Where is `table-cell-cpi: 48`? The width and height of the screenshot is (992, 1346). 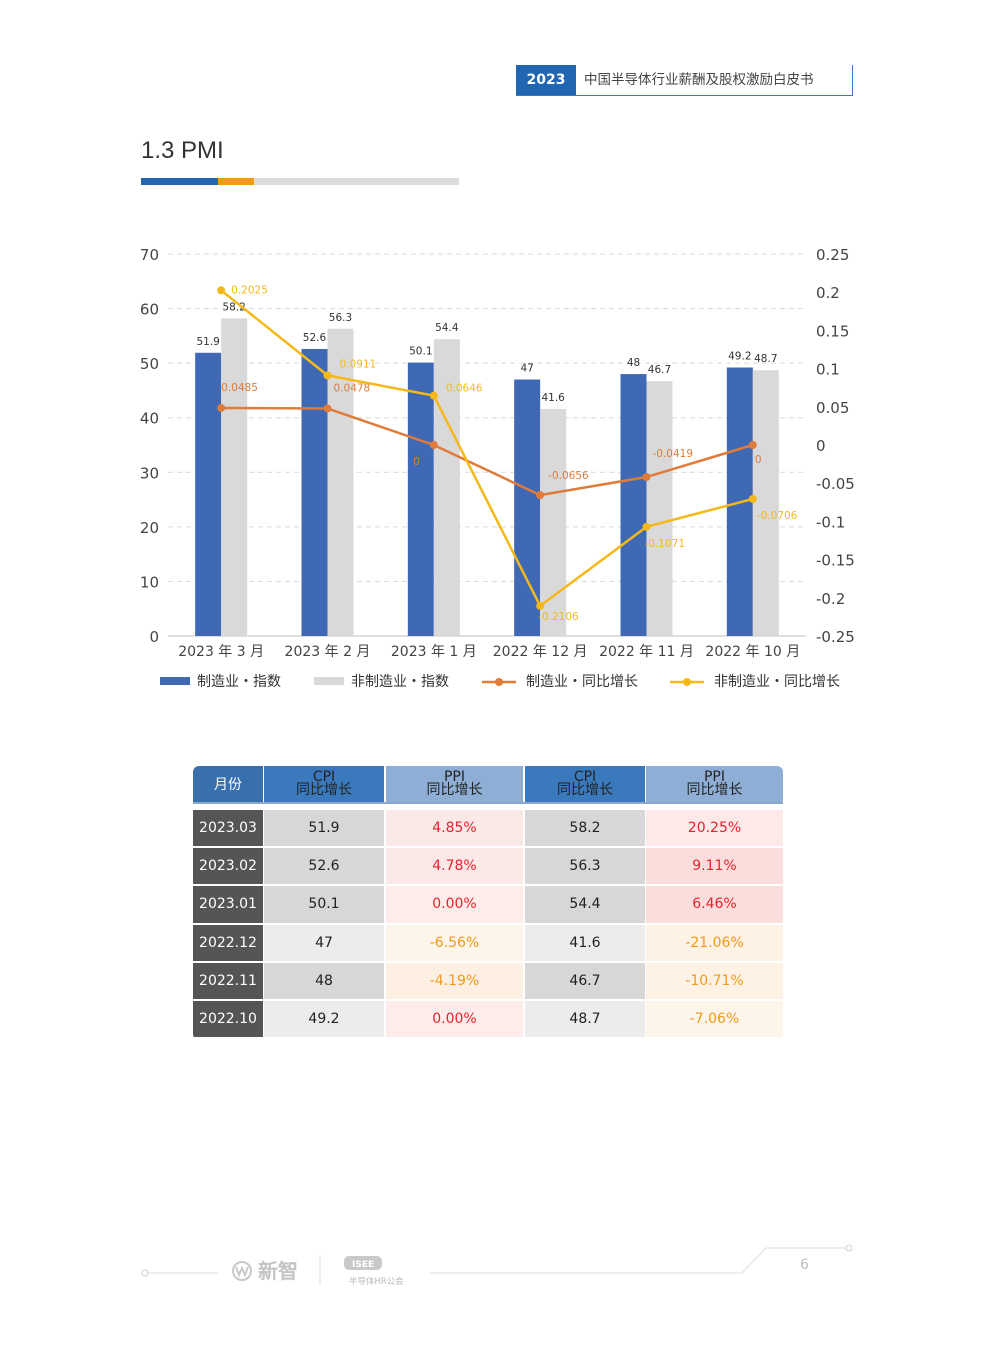
table-cell-cpi: 48 is located at coordinates (324, 980).